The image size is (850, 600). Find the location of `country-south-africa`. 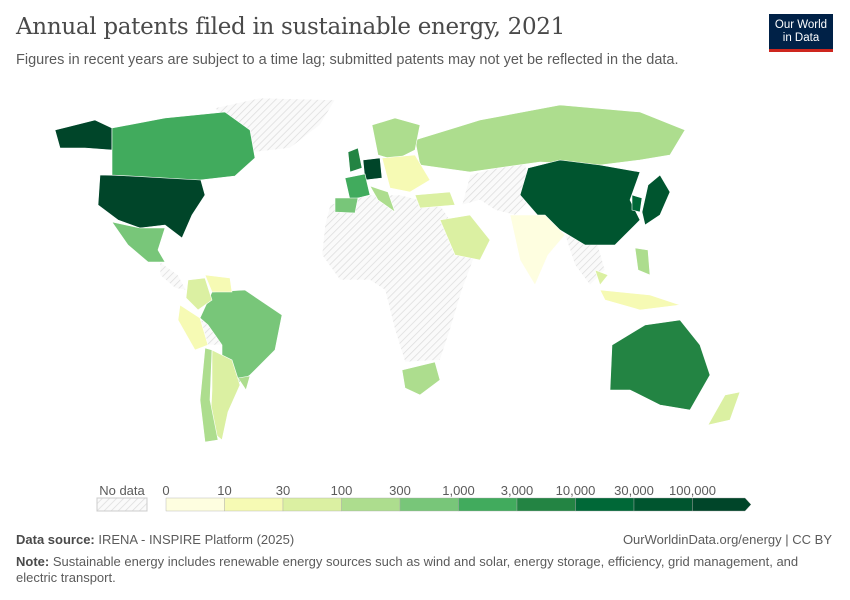

country-south-africa is located at coordinates (421, 378).